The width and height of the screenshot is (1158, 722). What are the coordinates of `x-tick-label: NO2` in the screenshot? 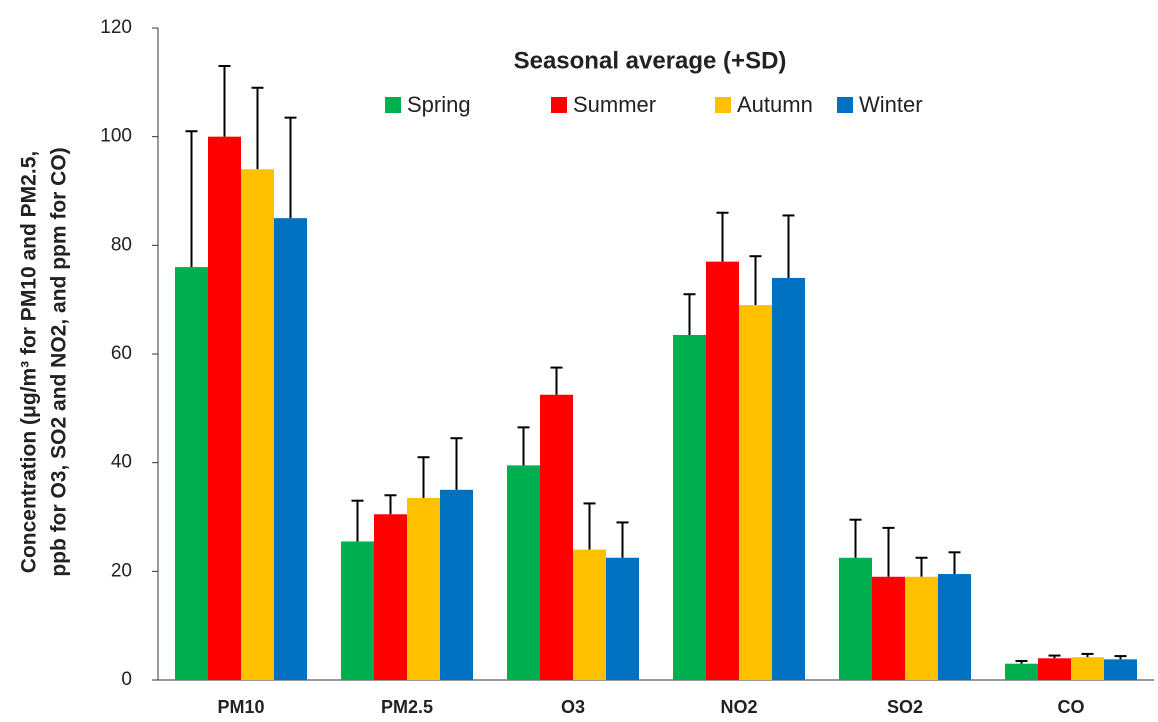 It's located at (738, 707).